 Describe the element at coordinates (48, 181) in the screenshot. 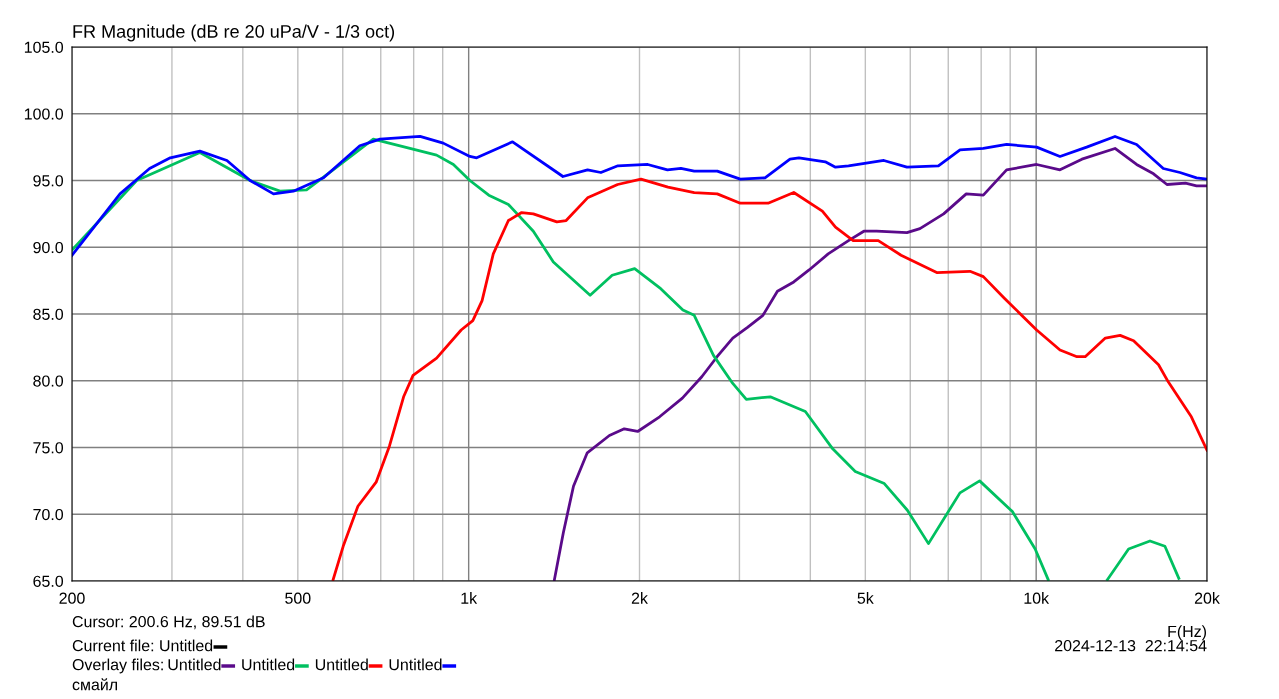

I see `y-tick-label: 95.0` at that location.